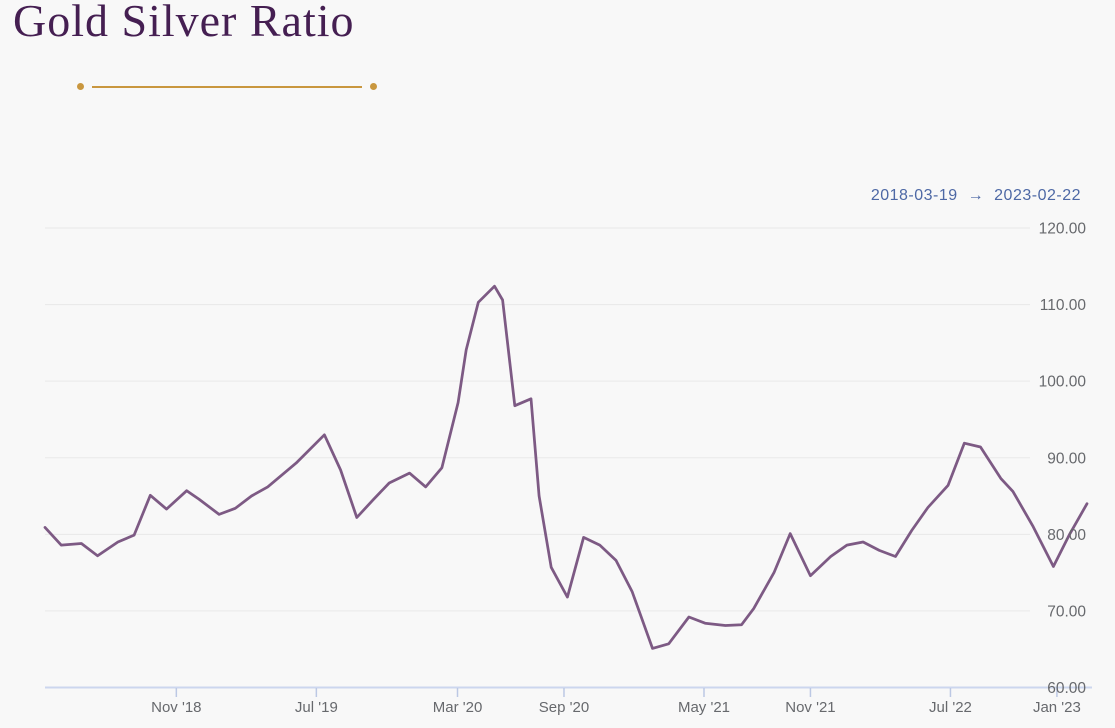 The image size is (1115, 728). What do you see at coordinates (1063, 229) in the screenshot?
I see `y-axis-label: 120.00` at bounding box center [1063, 229].